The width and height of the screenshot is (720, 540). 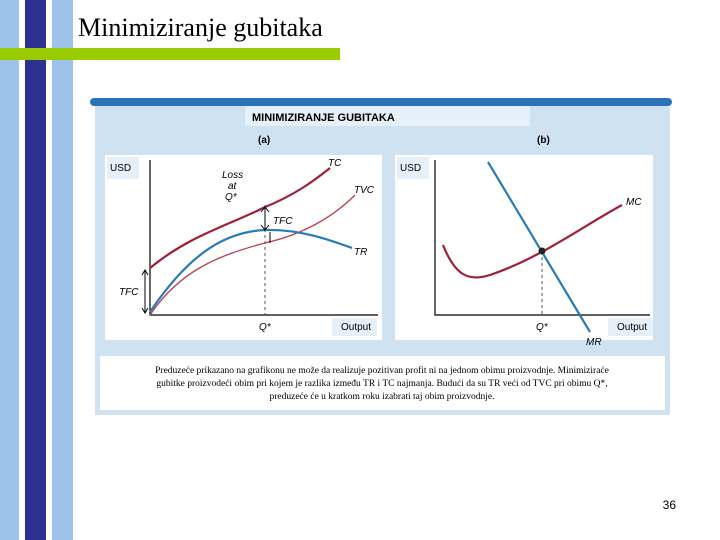 I want to click on curve-label: TC, so click(x=335, y=163).